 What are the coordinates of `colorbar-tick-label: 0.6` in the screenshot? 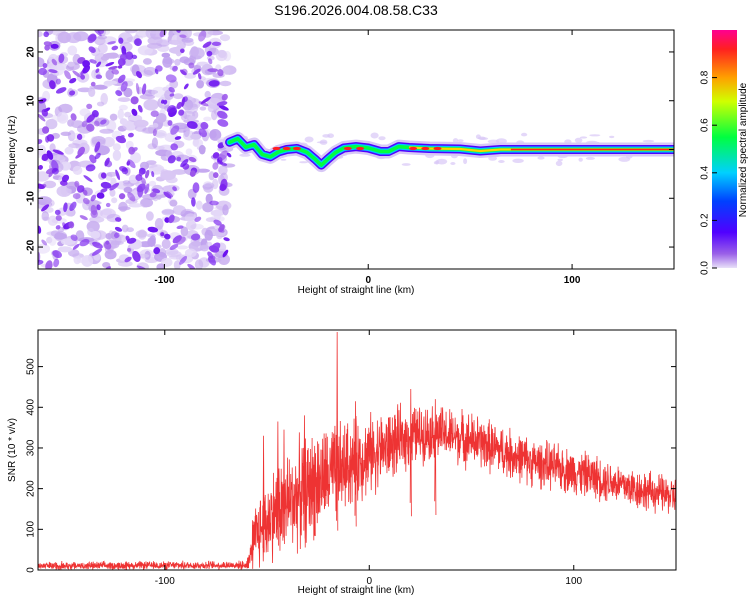 It's located at (705, 125).